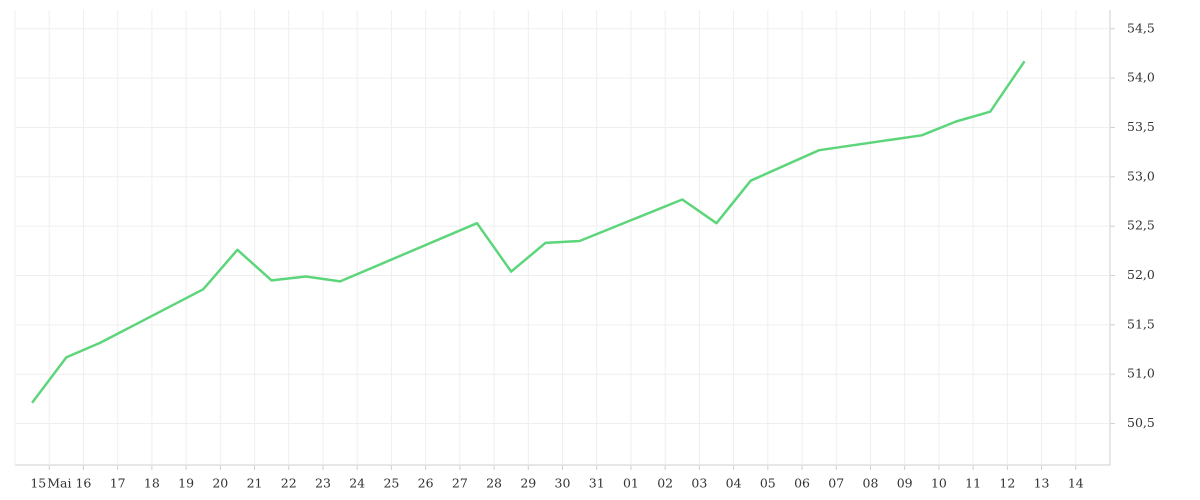 The height and width of the screenshot is (500, 1200). Describe the element at coordinates (528, 483) in the screenshot. I see `x-tick-label: 29` at that location.